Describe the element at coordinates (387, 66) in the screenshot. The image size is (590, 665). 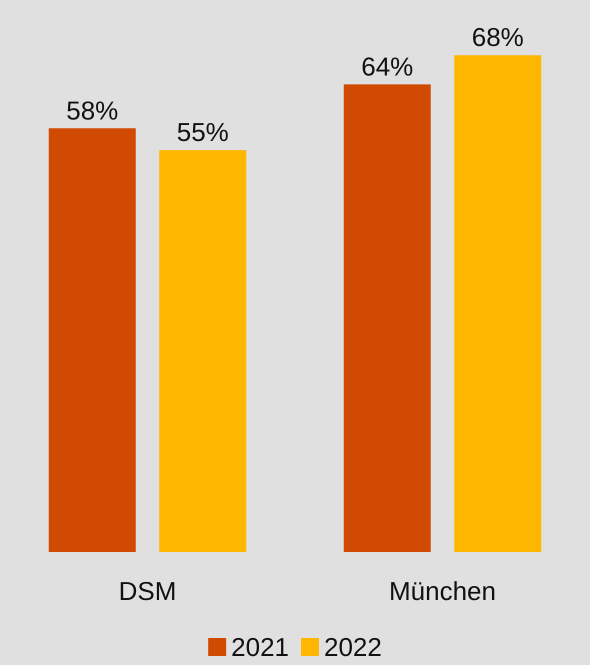
I see `data-label: 64%` at that location.